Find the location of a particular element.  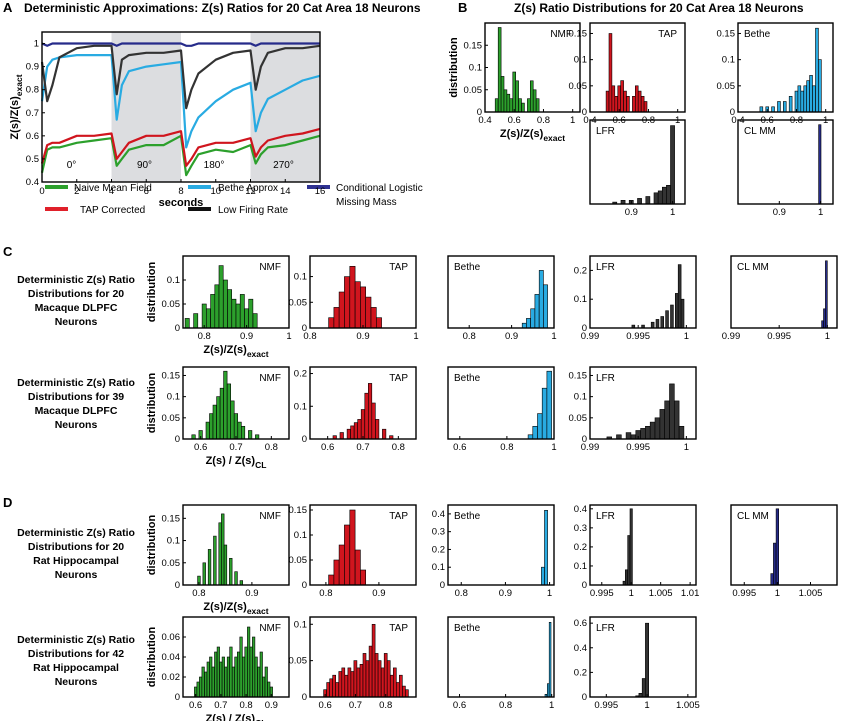

method-label: Bethe is located at coordinates (467, 267).